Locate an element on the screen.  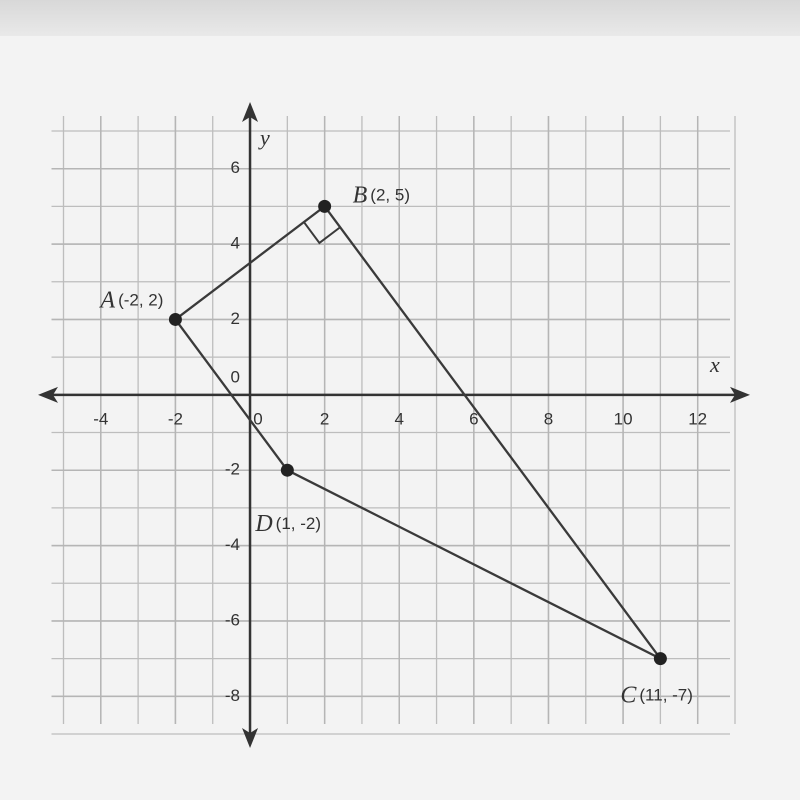
point-label: D (1, -2) is located at coordinates (287, 524).